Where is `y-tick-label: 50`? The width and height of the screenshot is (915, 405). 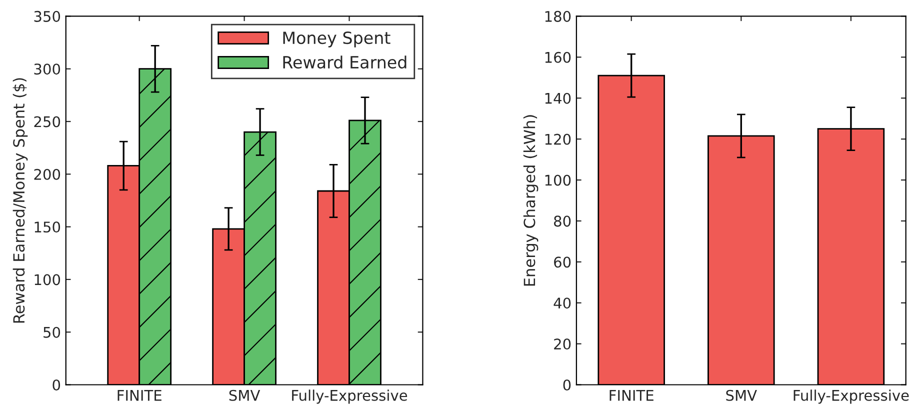 y-tick-label: 50 is located at coordinates (52, 332).